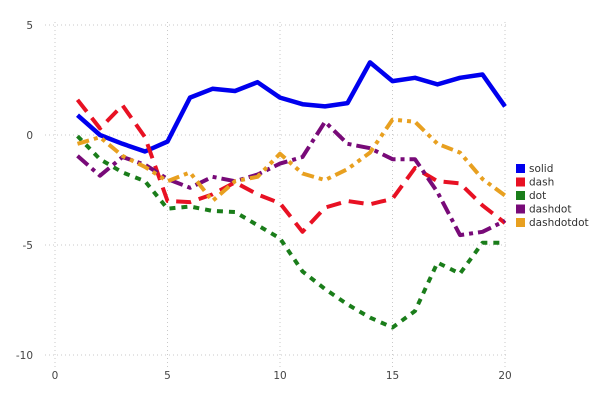 Image resolution: width=600 pixels, height=400 pixels. I want to click on y-tick-label-0: 0, so click(29, 136).